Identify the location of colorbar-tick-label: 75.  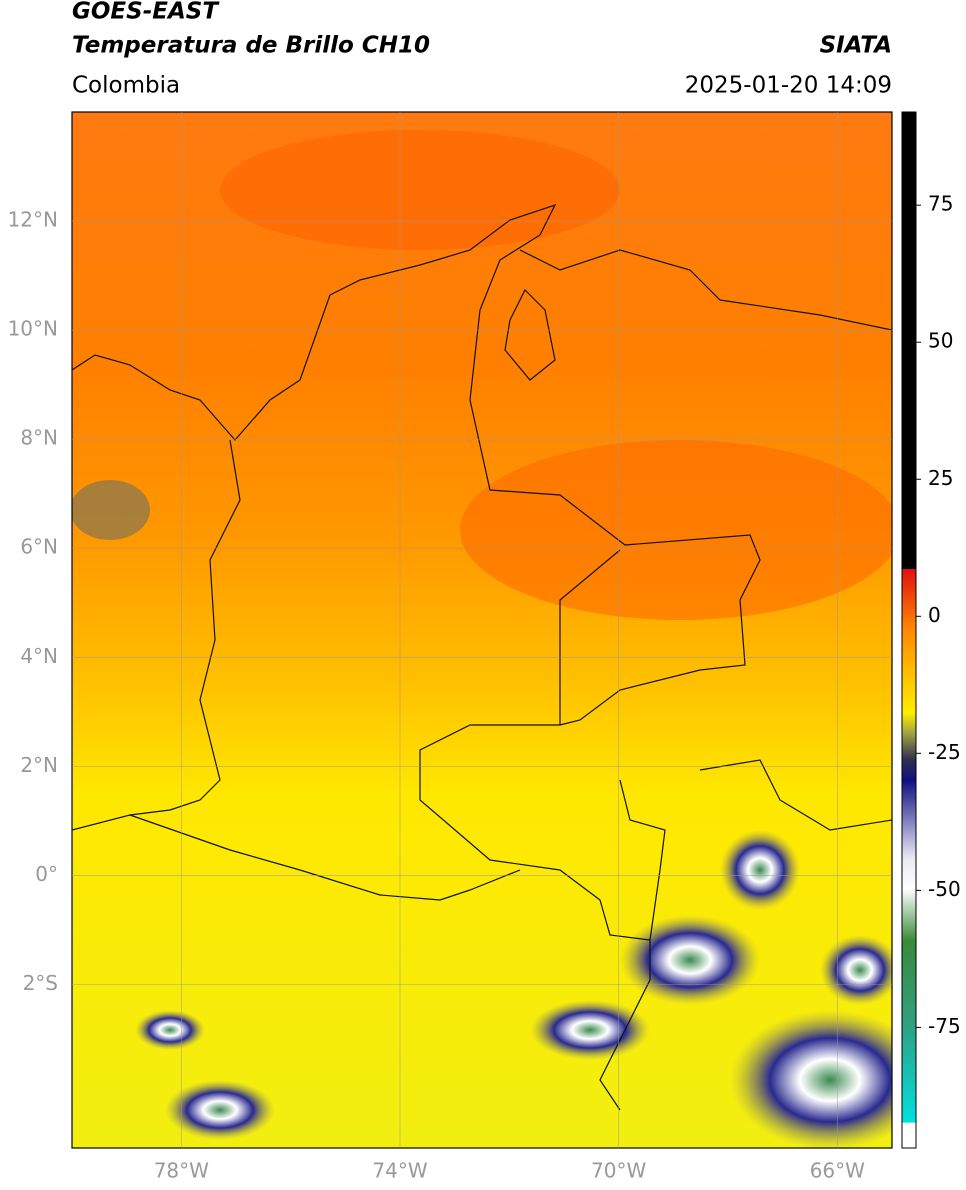
(940, 204).